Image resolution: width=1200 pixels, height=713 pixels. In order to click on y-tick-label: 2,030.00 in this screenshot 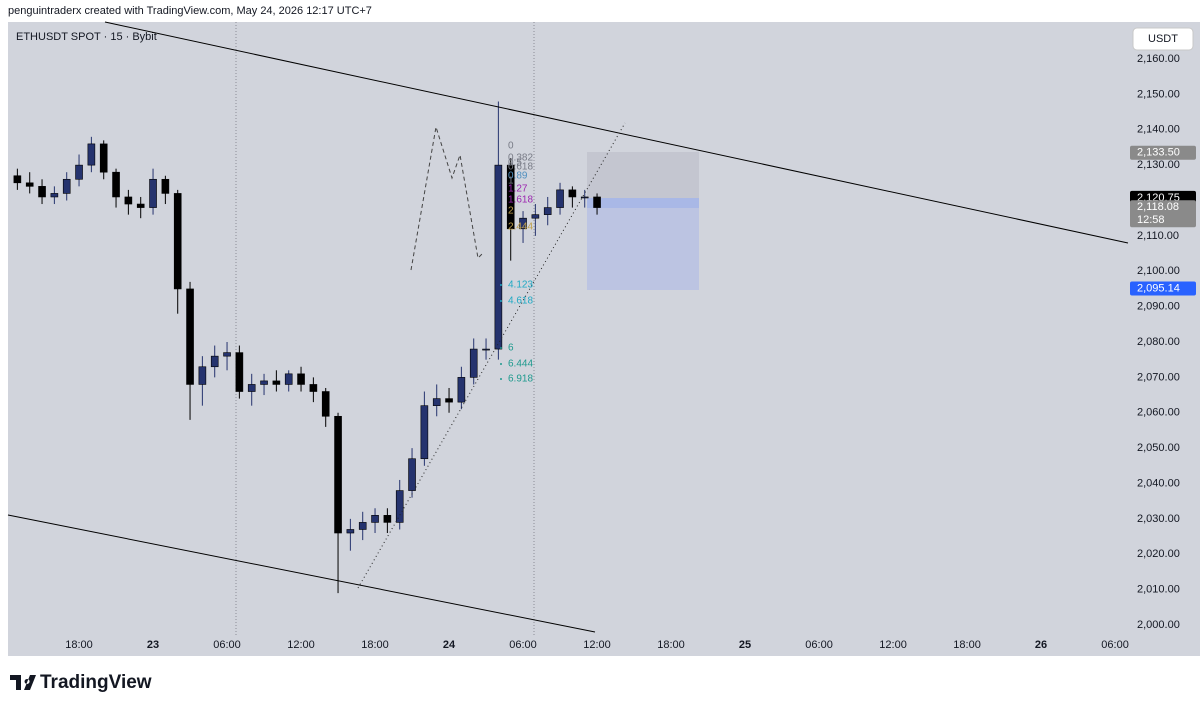, I will do `click(1158, 519)`.